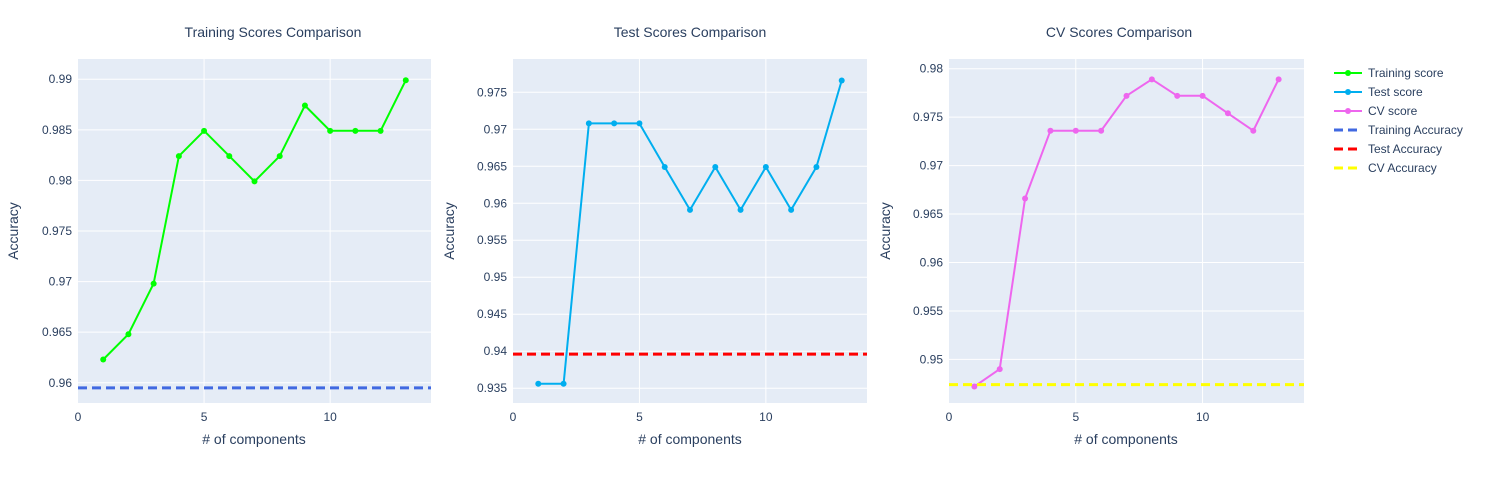  I want to click on legend-item: Training score, so click(1389, 73).